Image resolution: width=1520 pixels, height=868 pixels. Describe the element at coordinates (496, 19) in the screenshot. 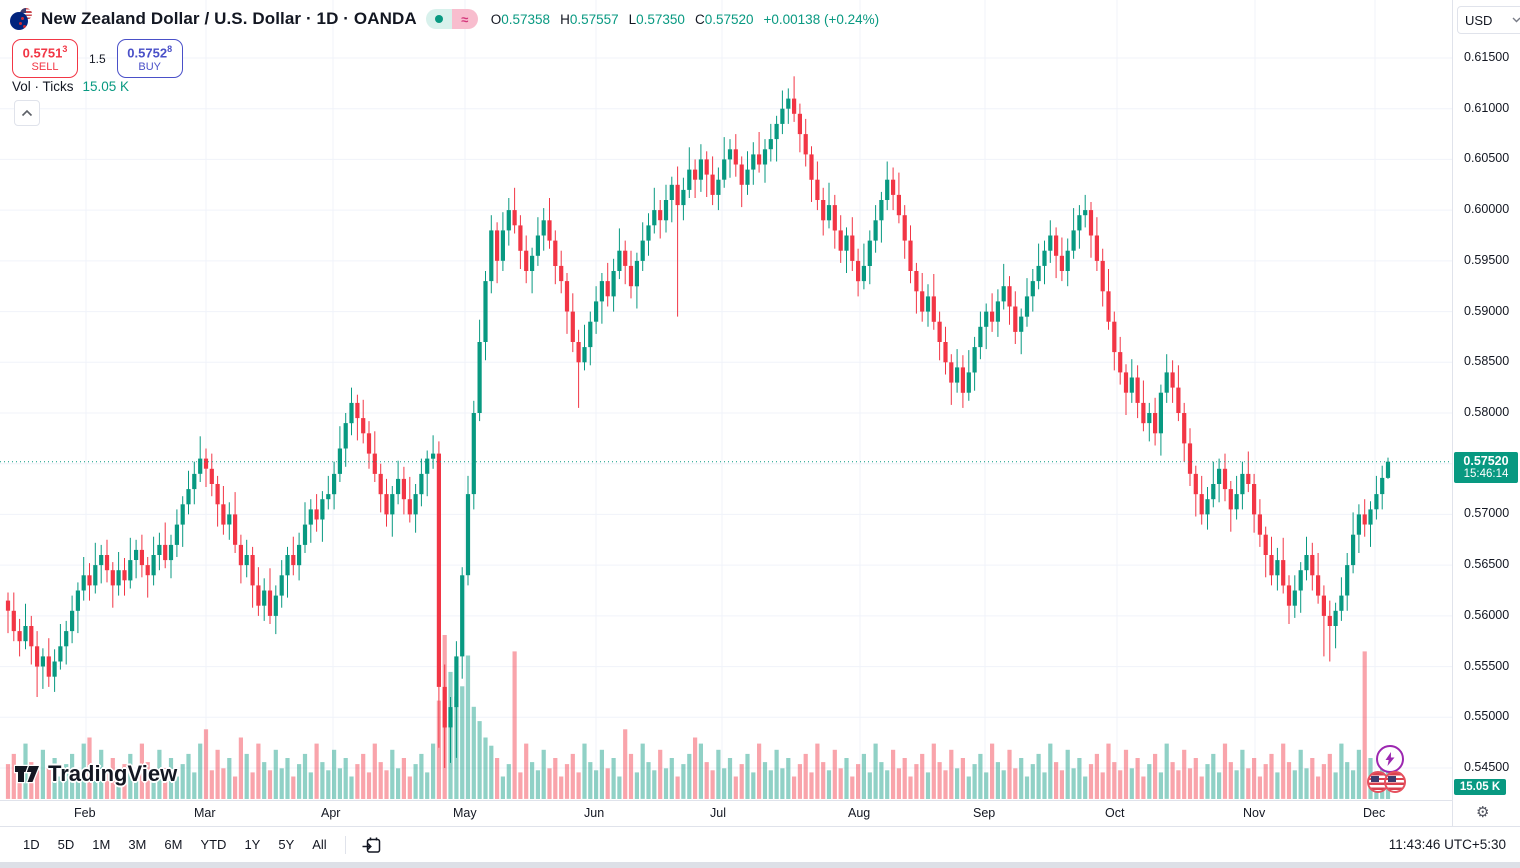

I see `open-label: O` at that location.